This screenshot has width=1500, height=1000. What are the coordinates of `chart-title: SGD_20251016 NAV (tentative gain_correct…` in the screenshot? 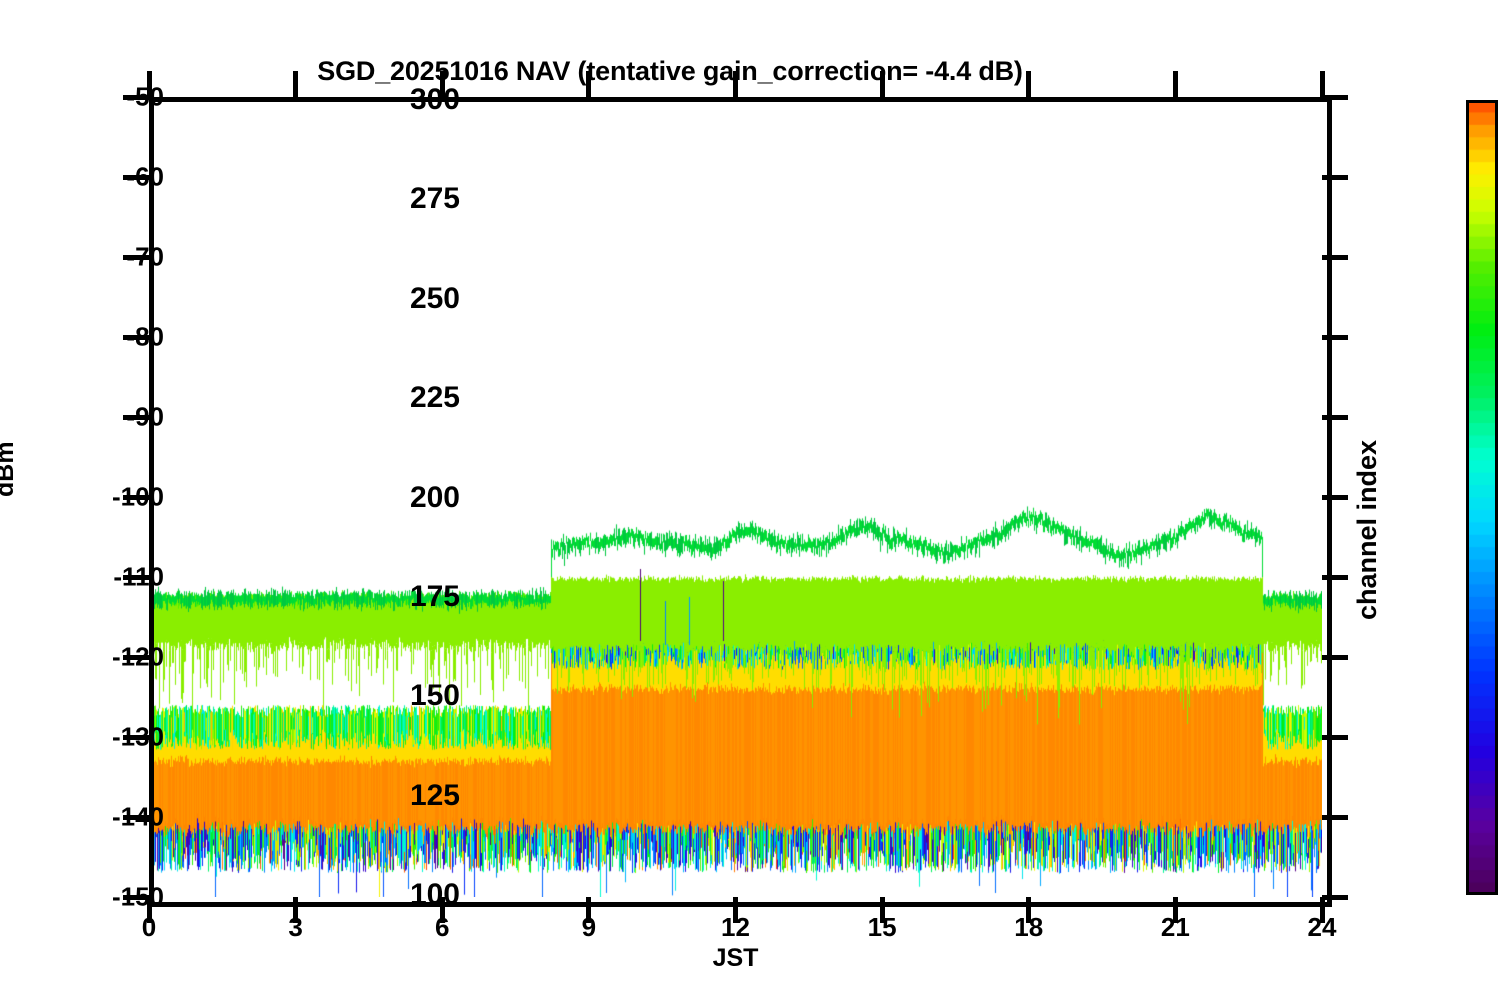 It's located at (670, 71).